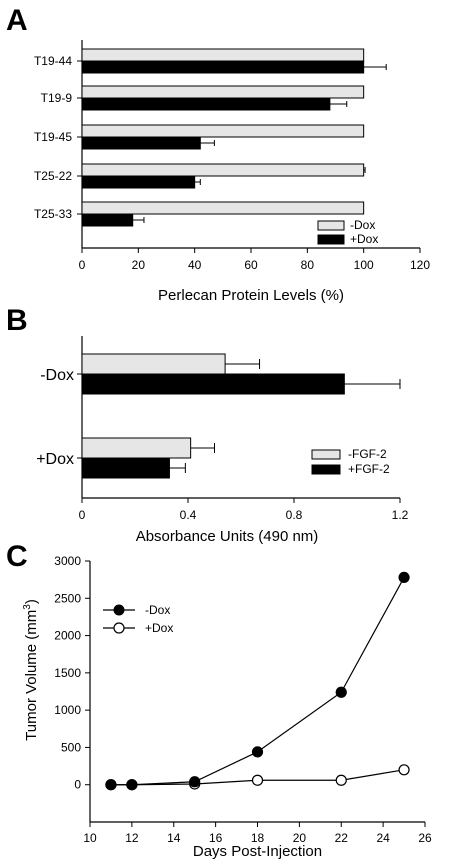 The image size is (474, 863). Describe the element at coordinates (157, 610) in the screenshot. I see `panel-c-legend-label-minus-dox: -Dox` at that location.